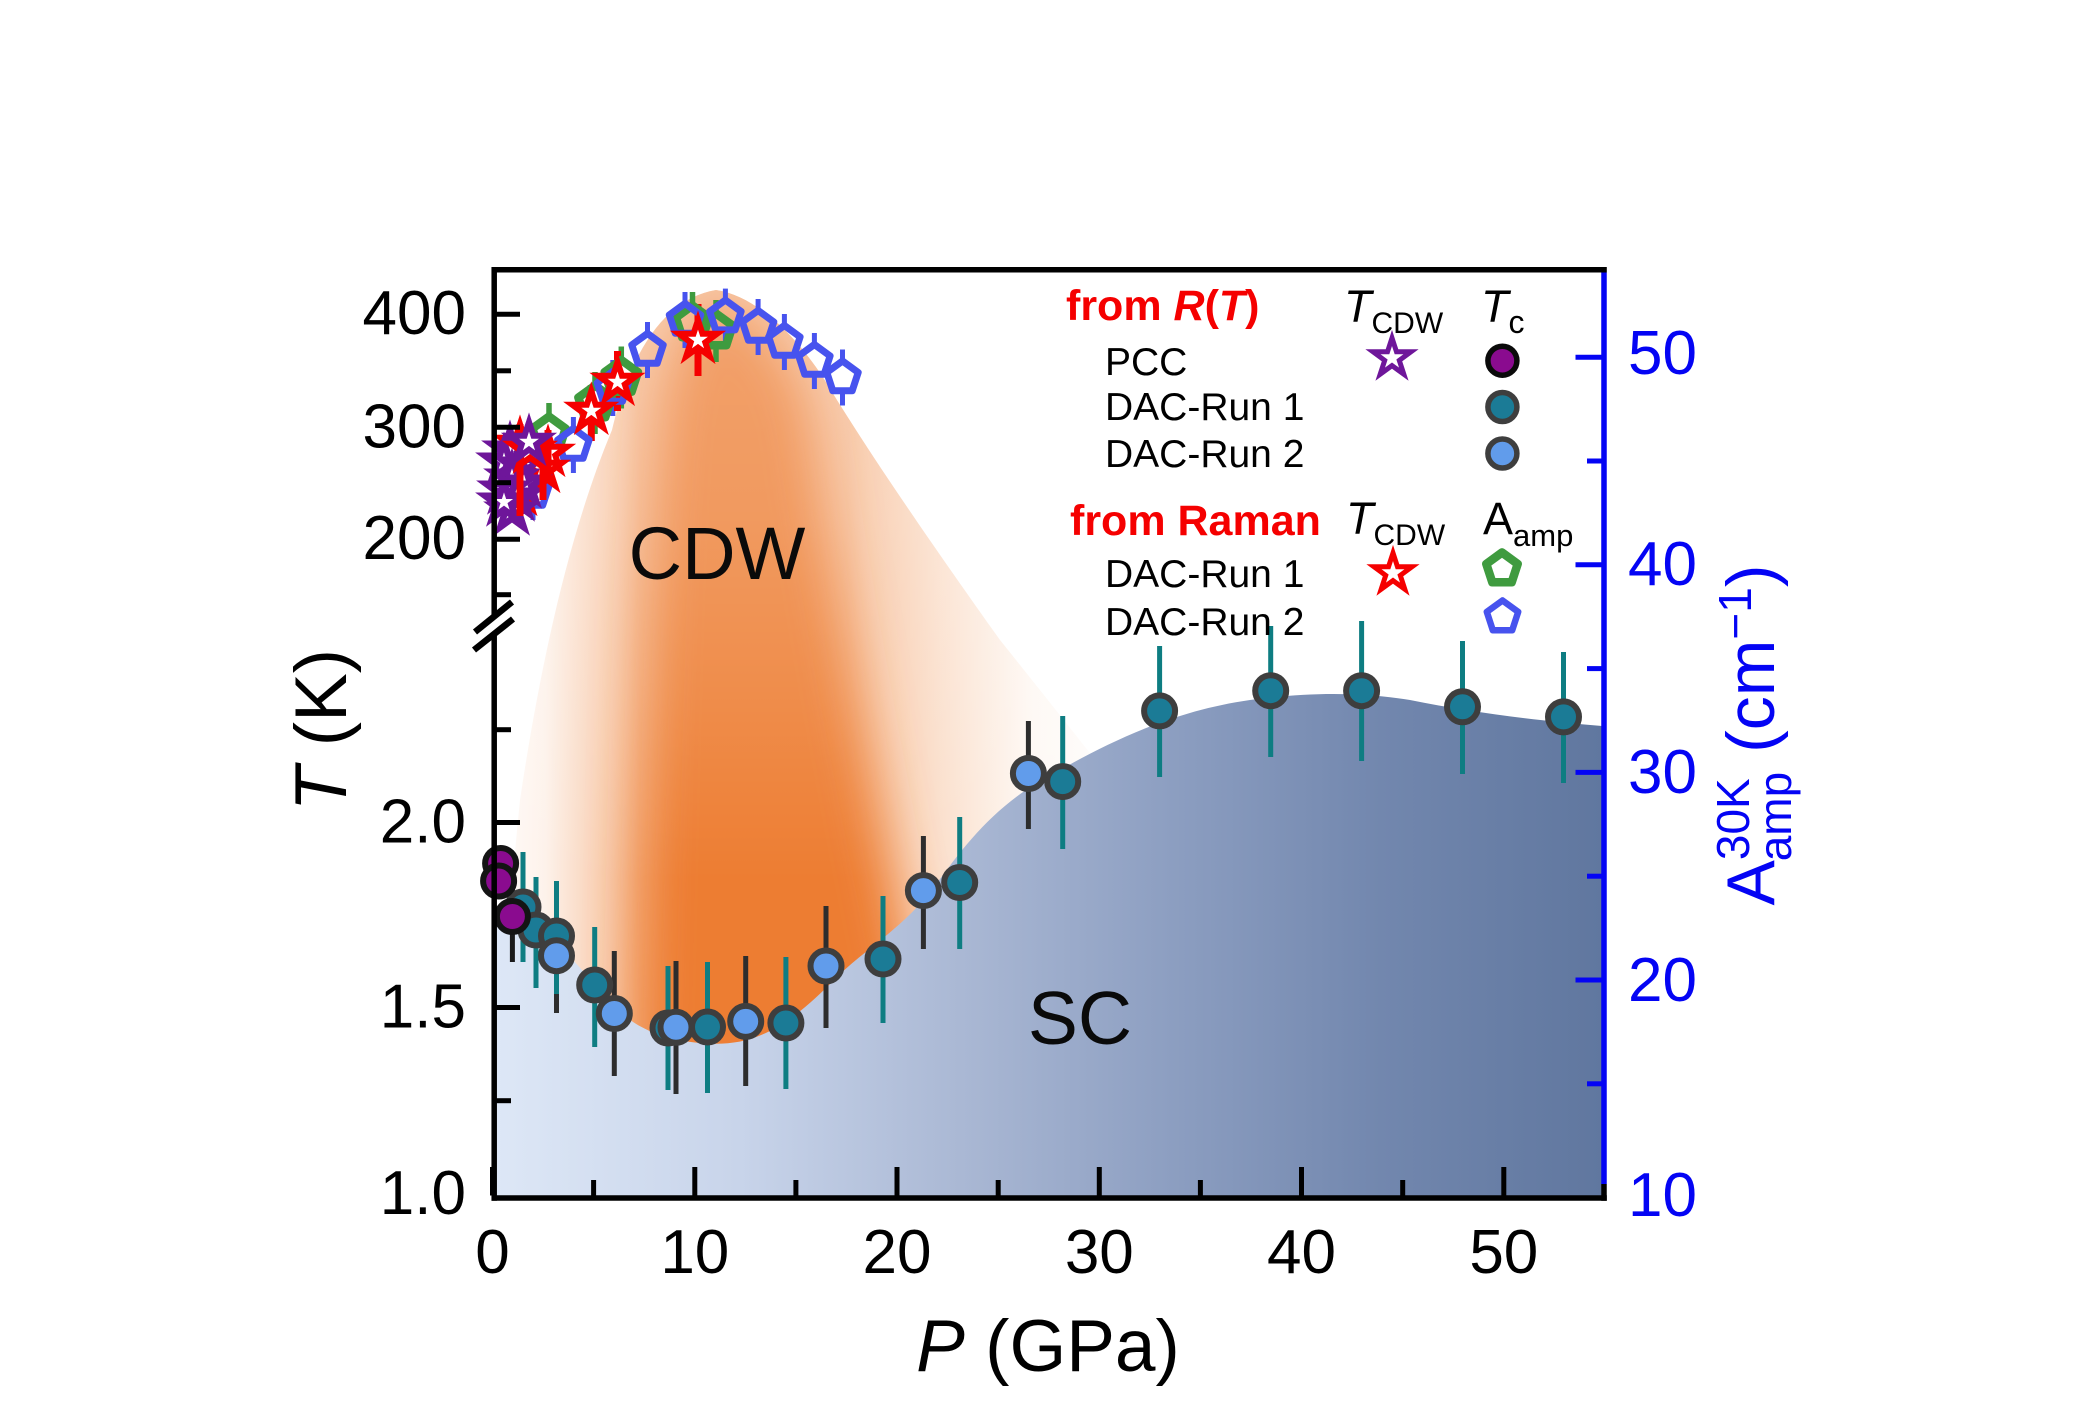 This screenshot has height=1428, width=2080. What do you see at coordinates (414, 313) in the screenshot?
I see `svg-text: 400` at bounding box center [414, 313].